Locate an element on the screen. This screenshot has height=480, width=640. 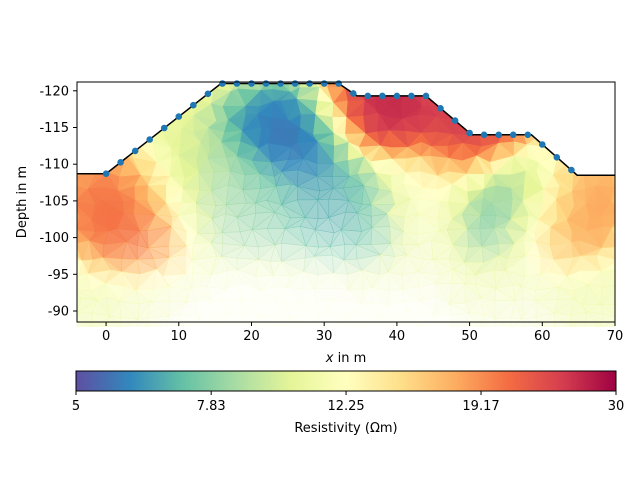
colorbar-tick-label: 19.17 is located at coordinates (480, 406).